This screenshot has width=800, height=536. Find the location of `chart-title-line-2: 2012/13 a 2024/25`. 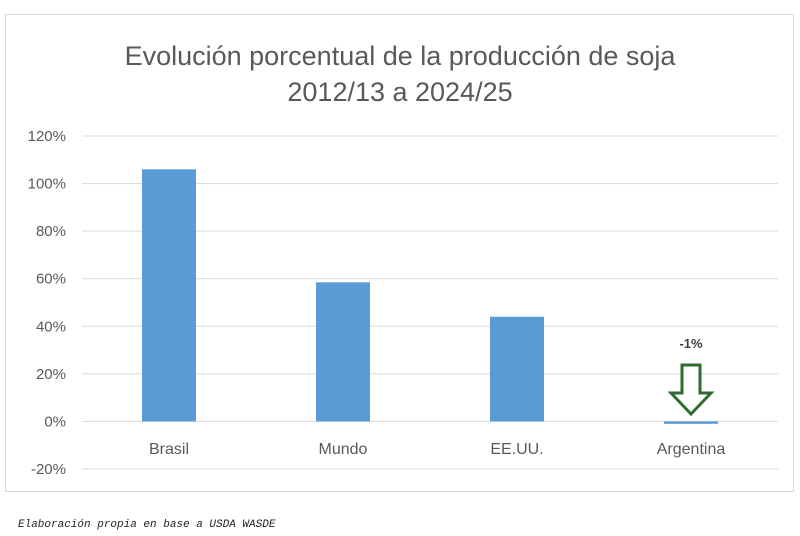

chart-title-line-2: 2012/13 a 2024/25 is located at coordinates (400, 92).